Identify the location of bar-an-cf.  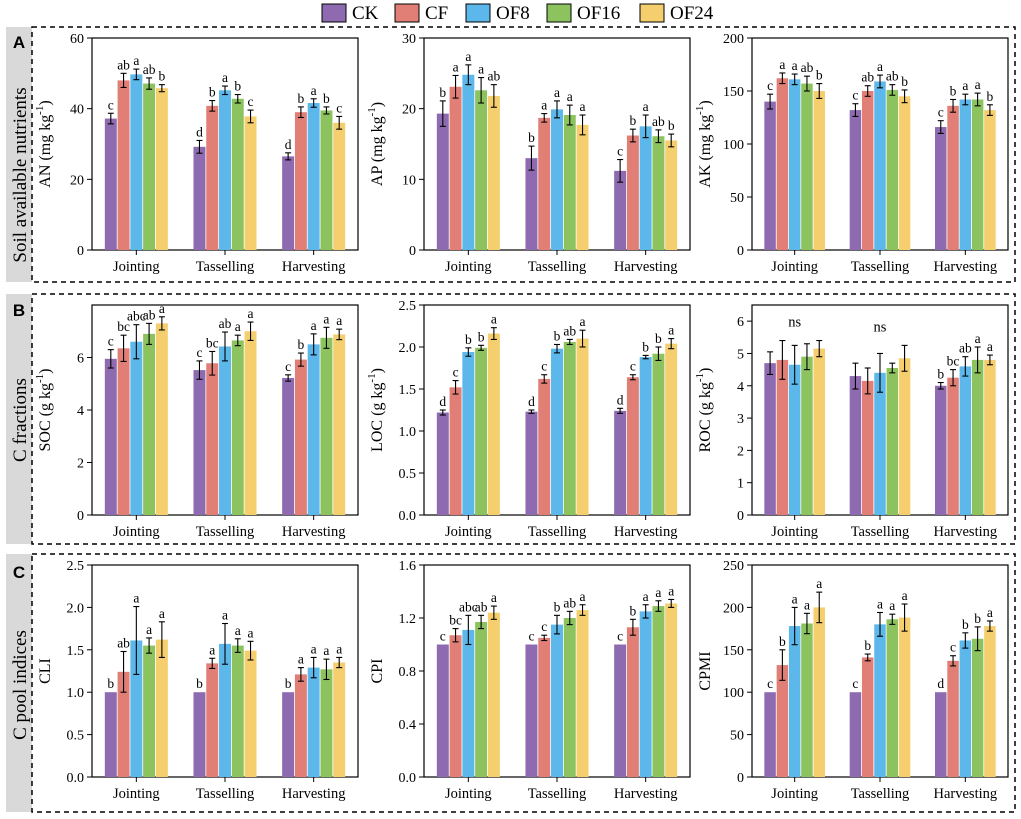
(123, 165).